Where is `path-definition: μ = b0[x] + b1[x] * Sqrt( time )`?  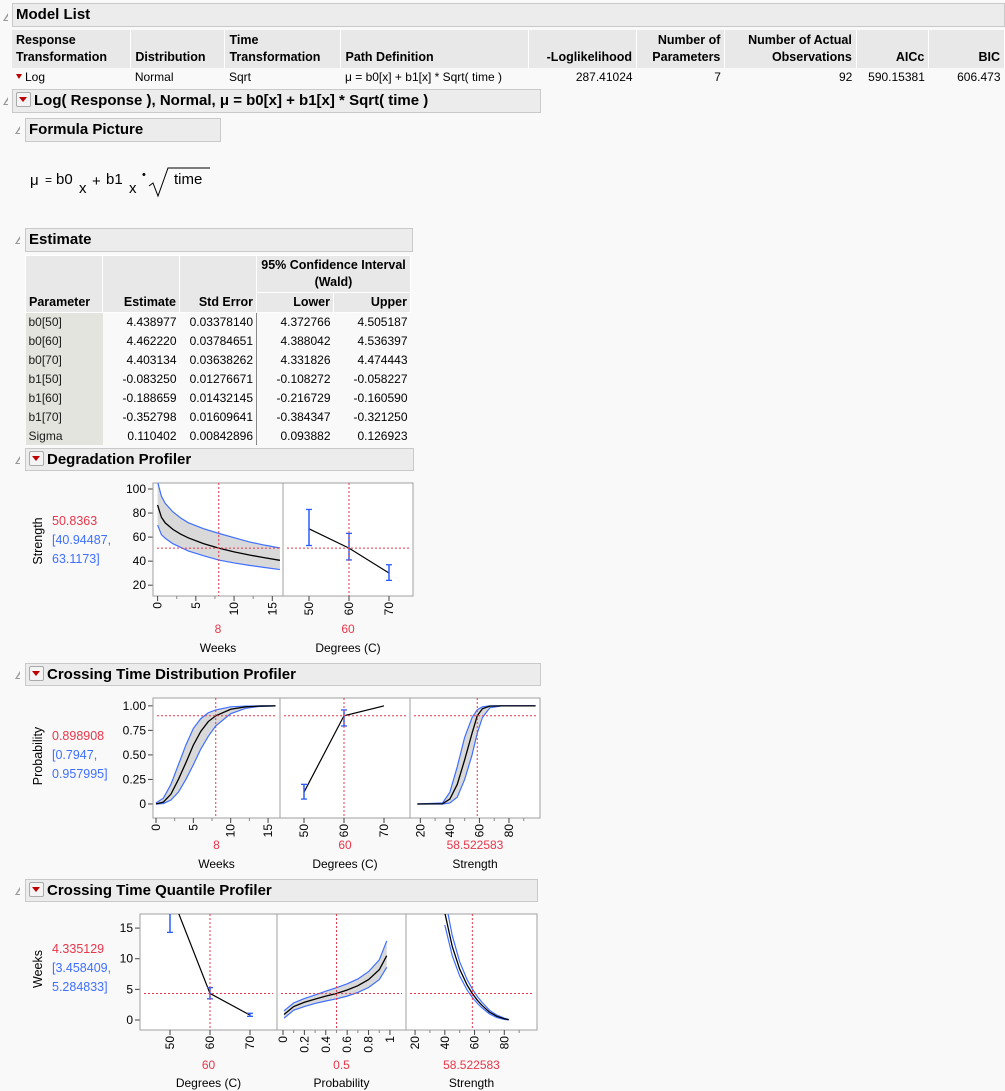
path-definition: μ = b0[x] + b1[x] * Sqrt( time ) is located at coordinates (423, 77).